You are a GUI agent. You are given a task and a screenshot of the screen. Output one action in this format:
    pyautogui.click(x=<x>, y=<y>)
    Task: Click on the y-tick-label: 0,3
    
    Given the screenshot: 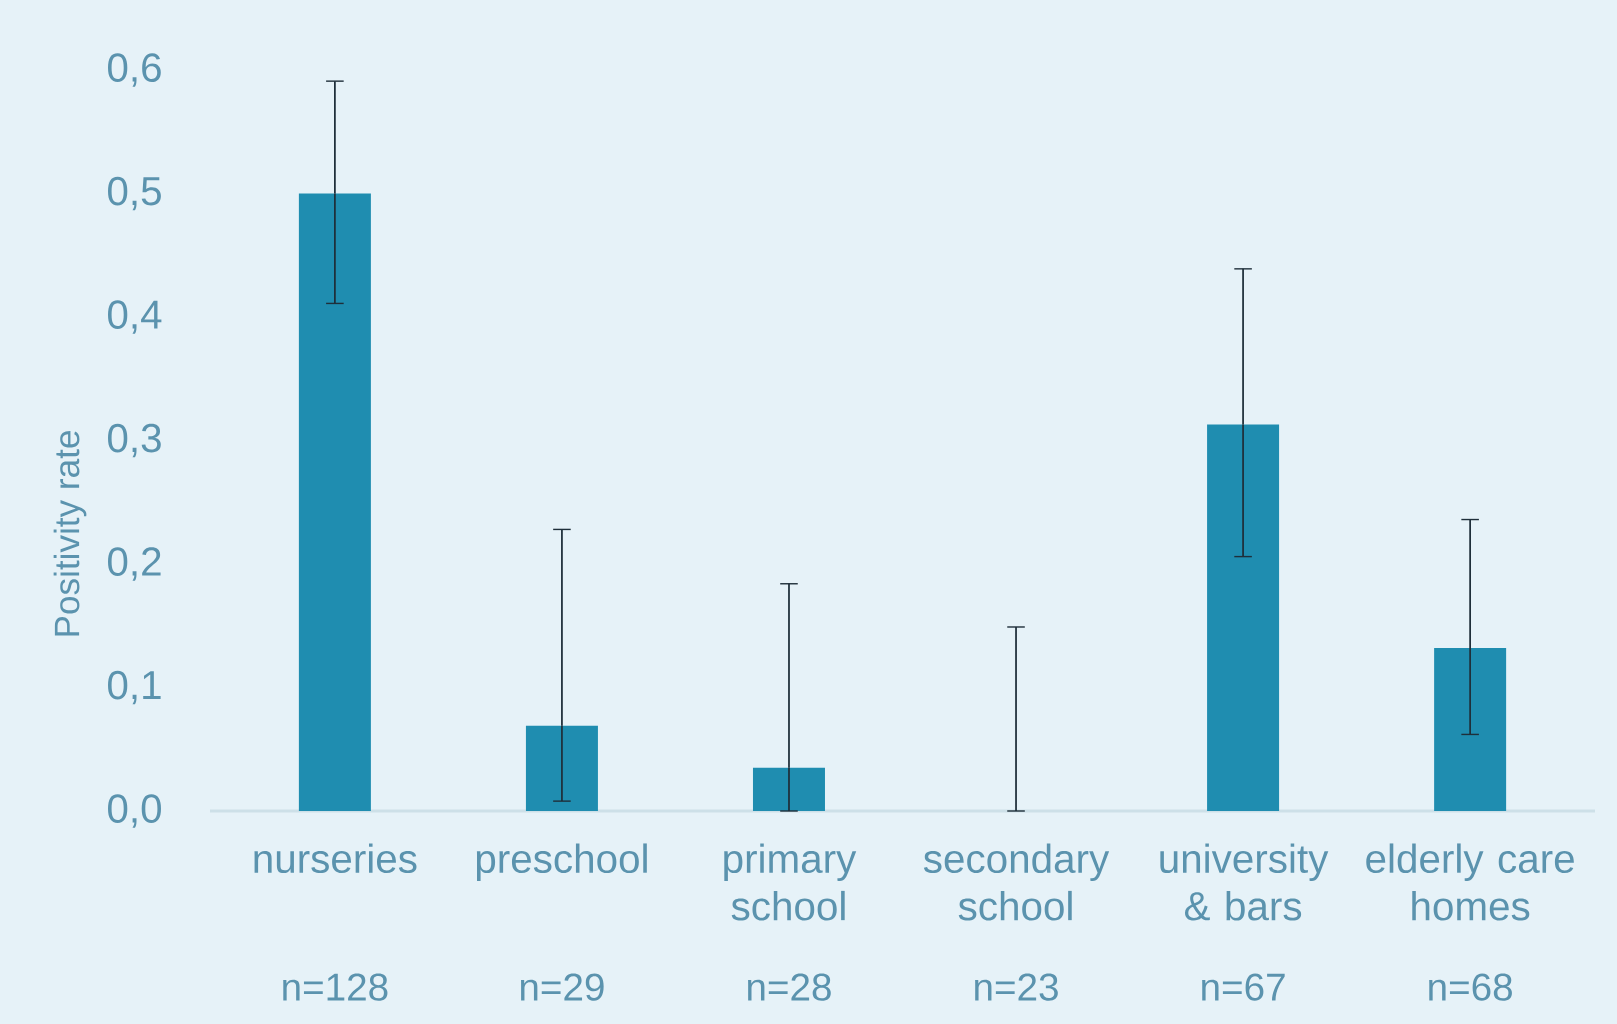 What is the action you would take?
    pyautogui.click(x=134, y=440)
    